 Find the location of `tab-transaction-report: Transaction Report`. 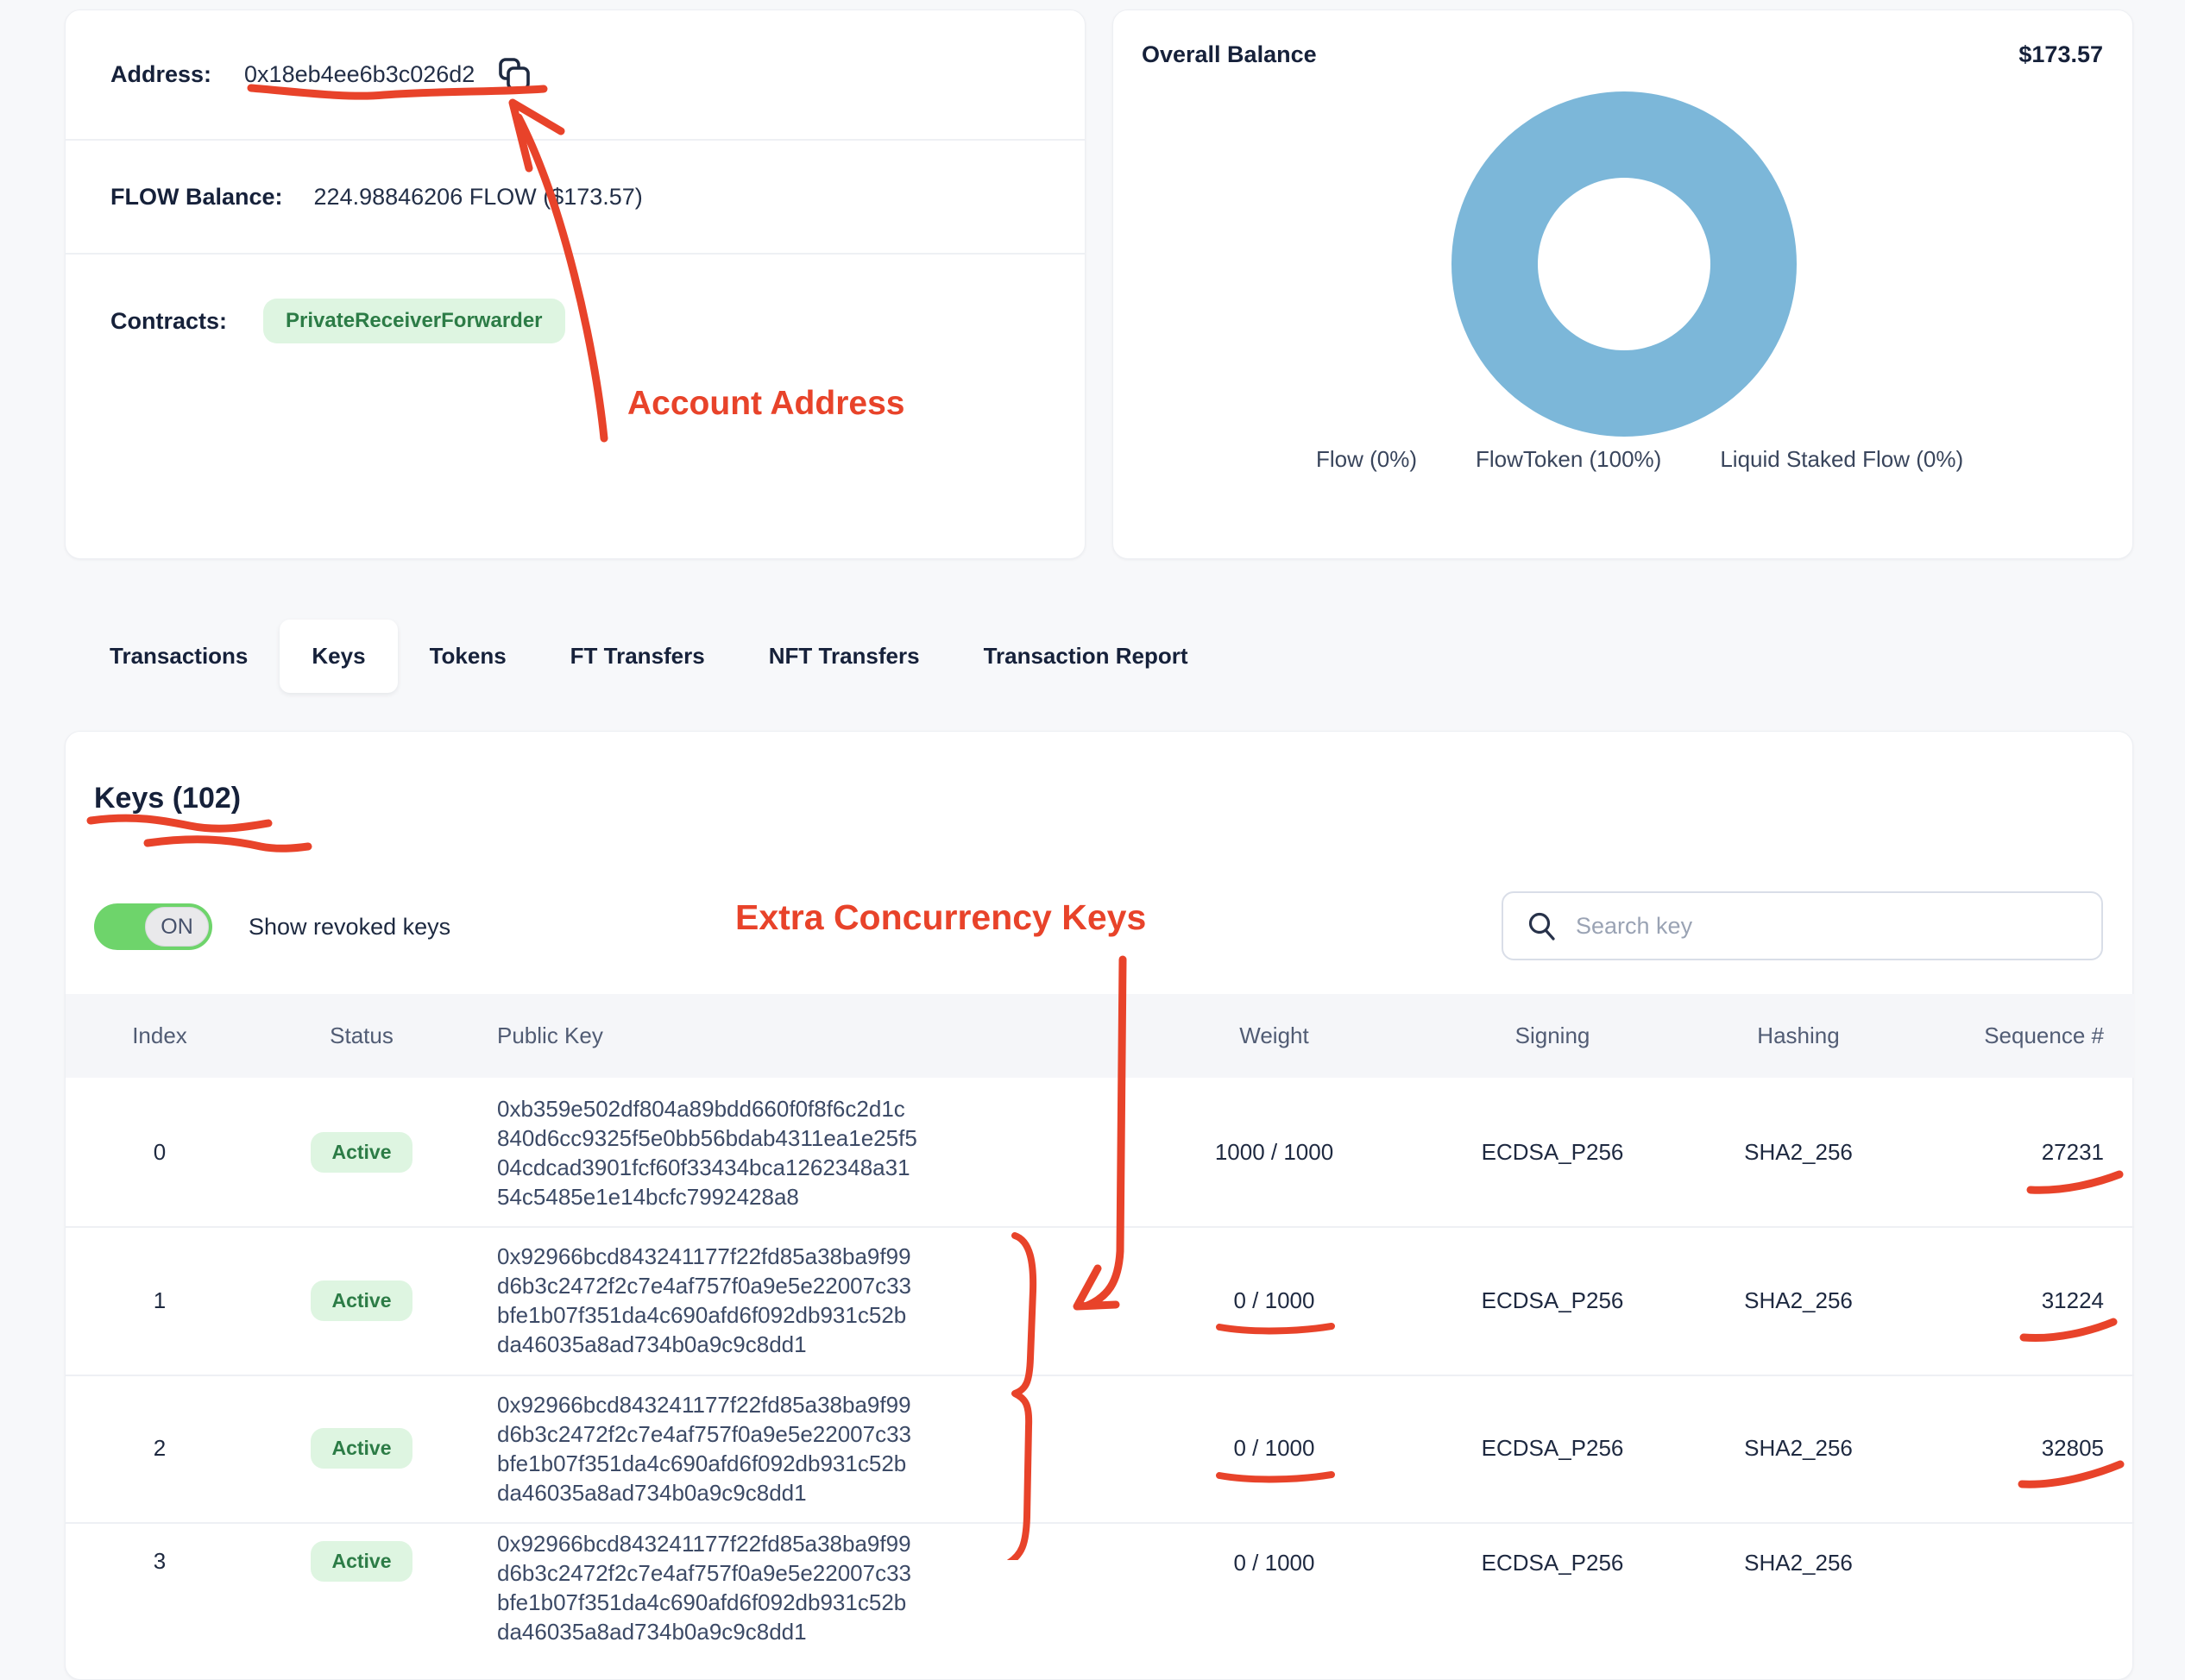

tab-transaction-report: Transaction Report is located at coordinates (1086, 656).